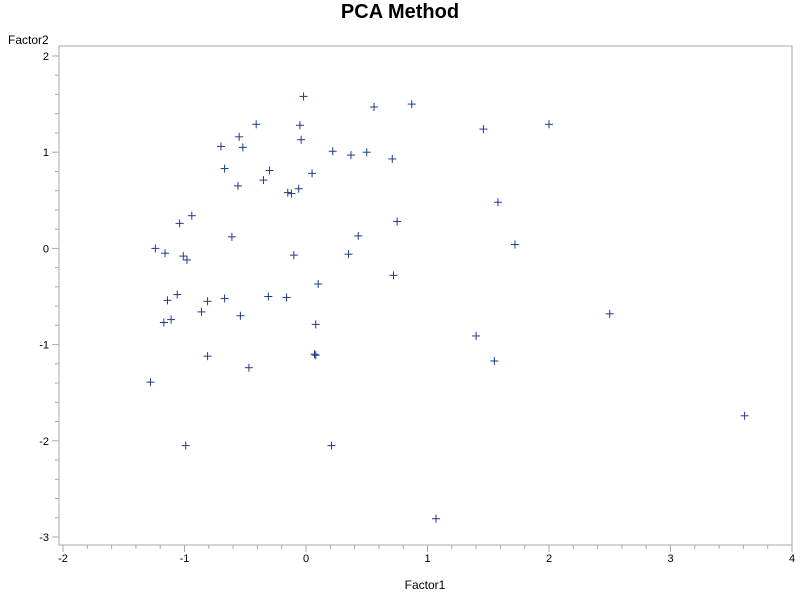 This screenshot has height=600, width=800. What do you see at coordinates (44, 442) in the screenshot?
I see `y-tick-label: -2` at bounding box center [44, 442].